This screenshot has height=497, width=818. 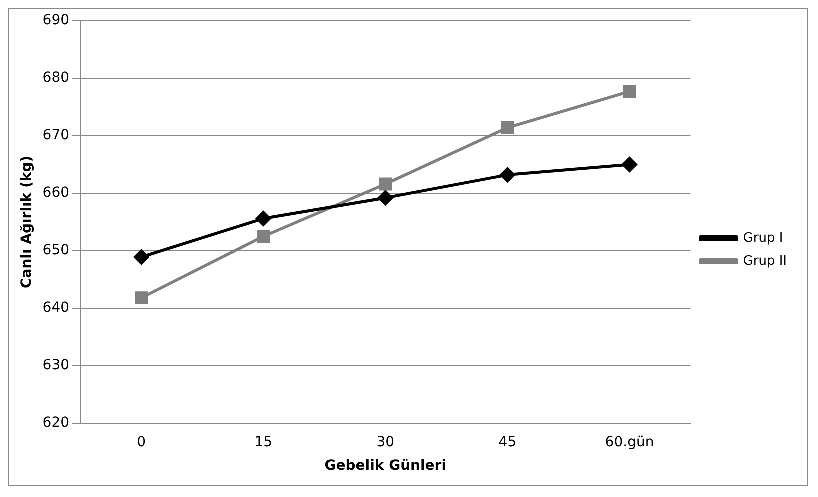 What do you see at coordinates (56, 423) in the screenshot?
I see `y-tick-label: 620` at bounding box center [56, 423].